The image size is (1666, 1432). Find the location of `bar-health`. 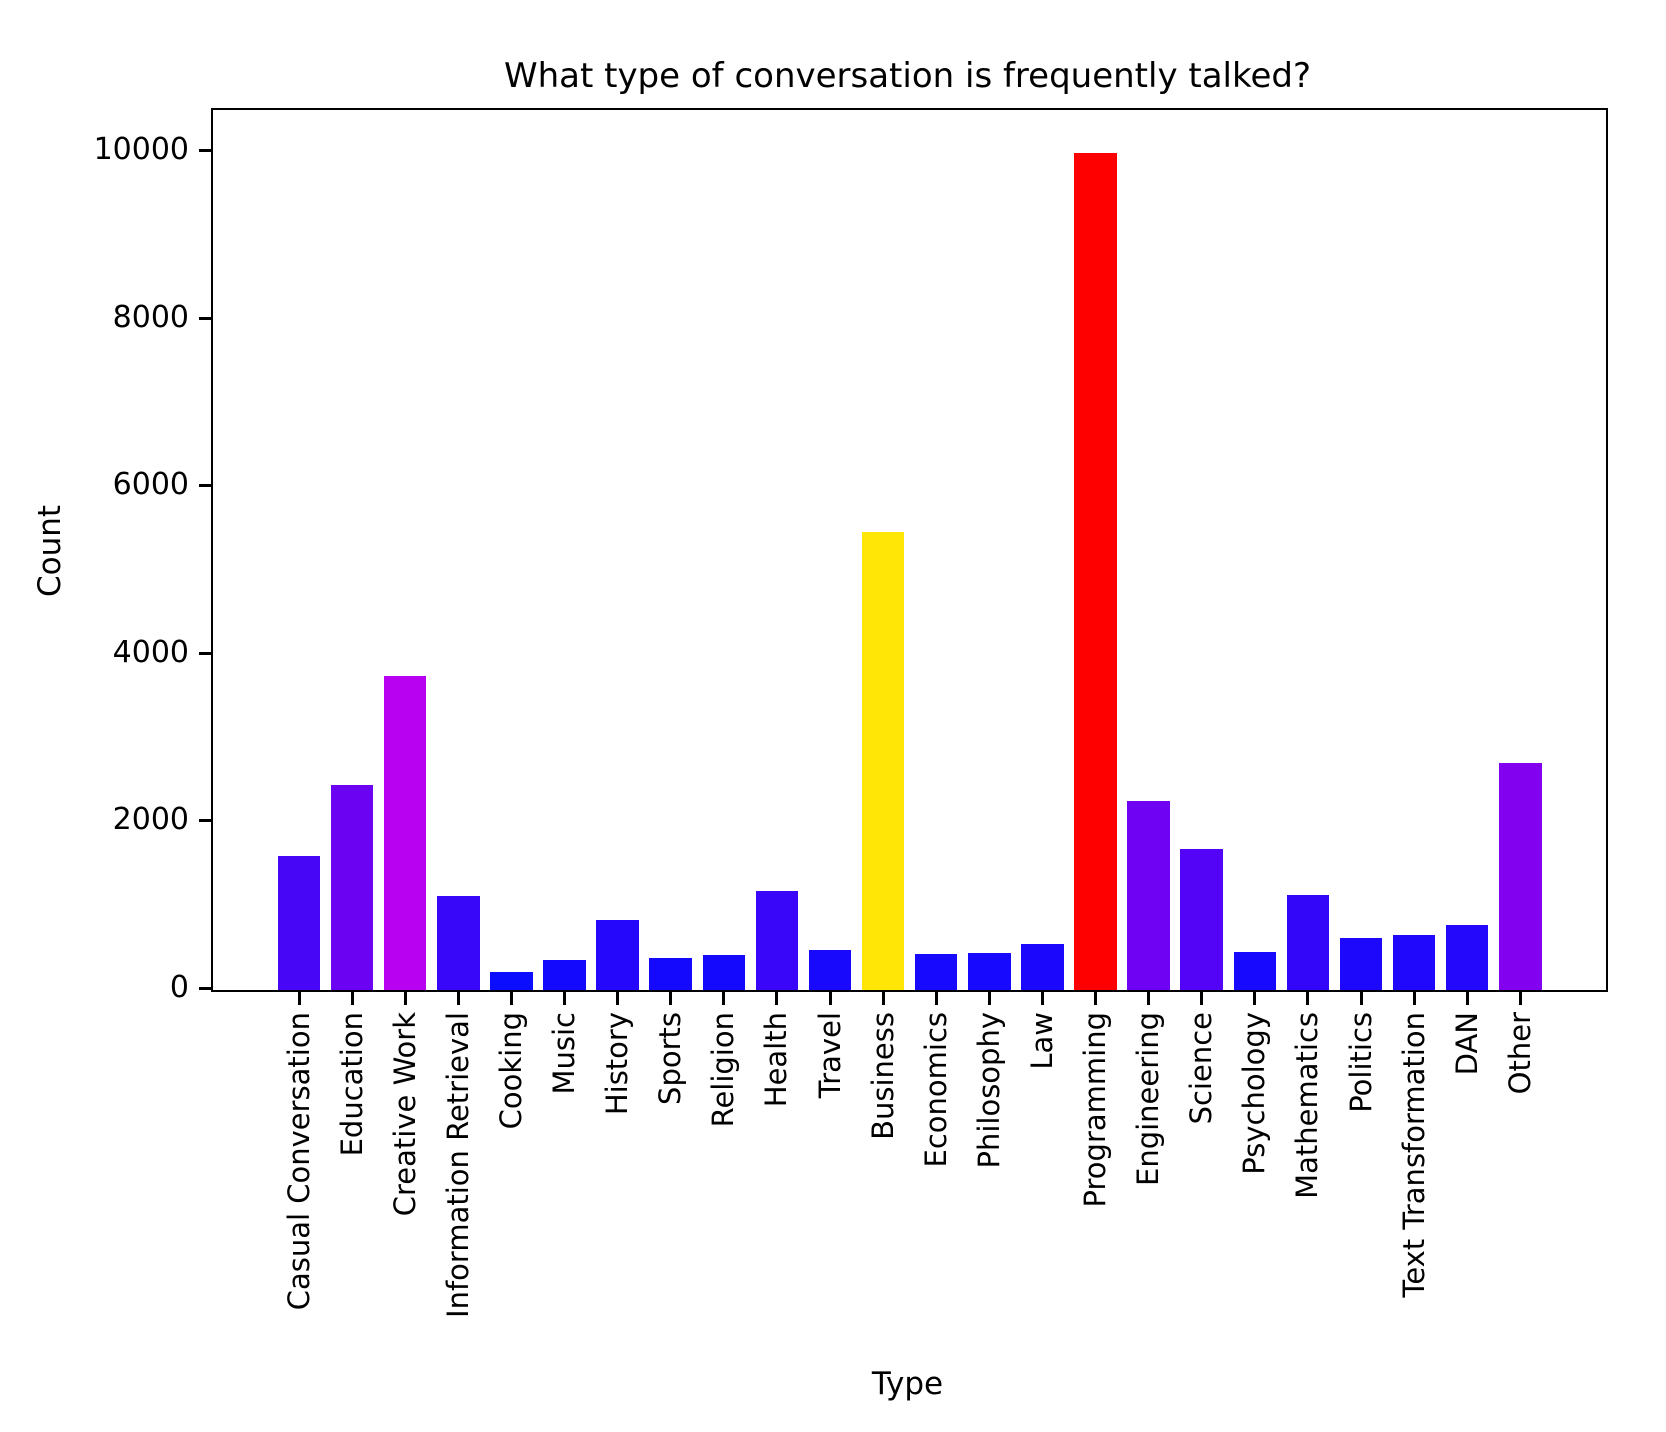

bar-health is located at coordinates (777, 940).